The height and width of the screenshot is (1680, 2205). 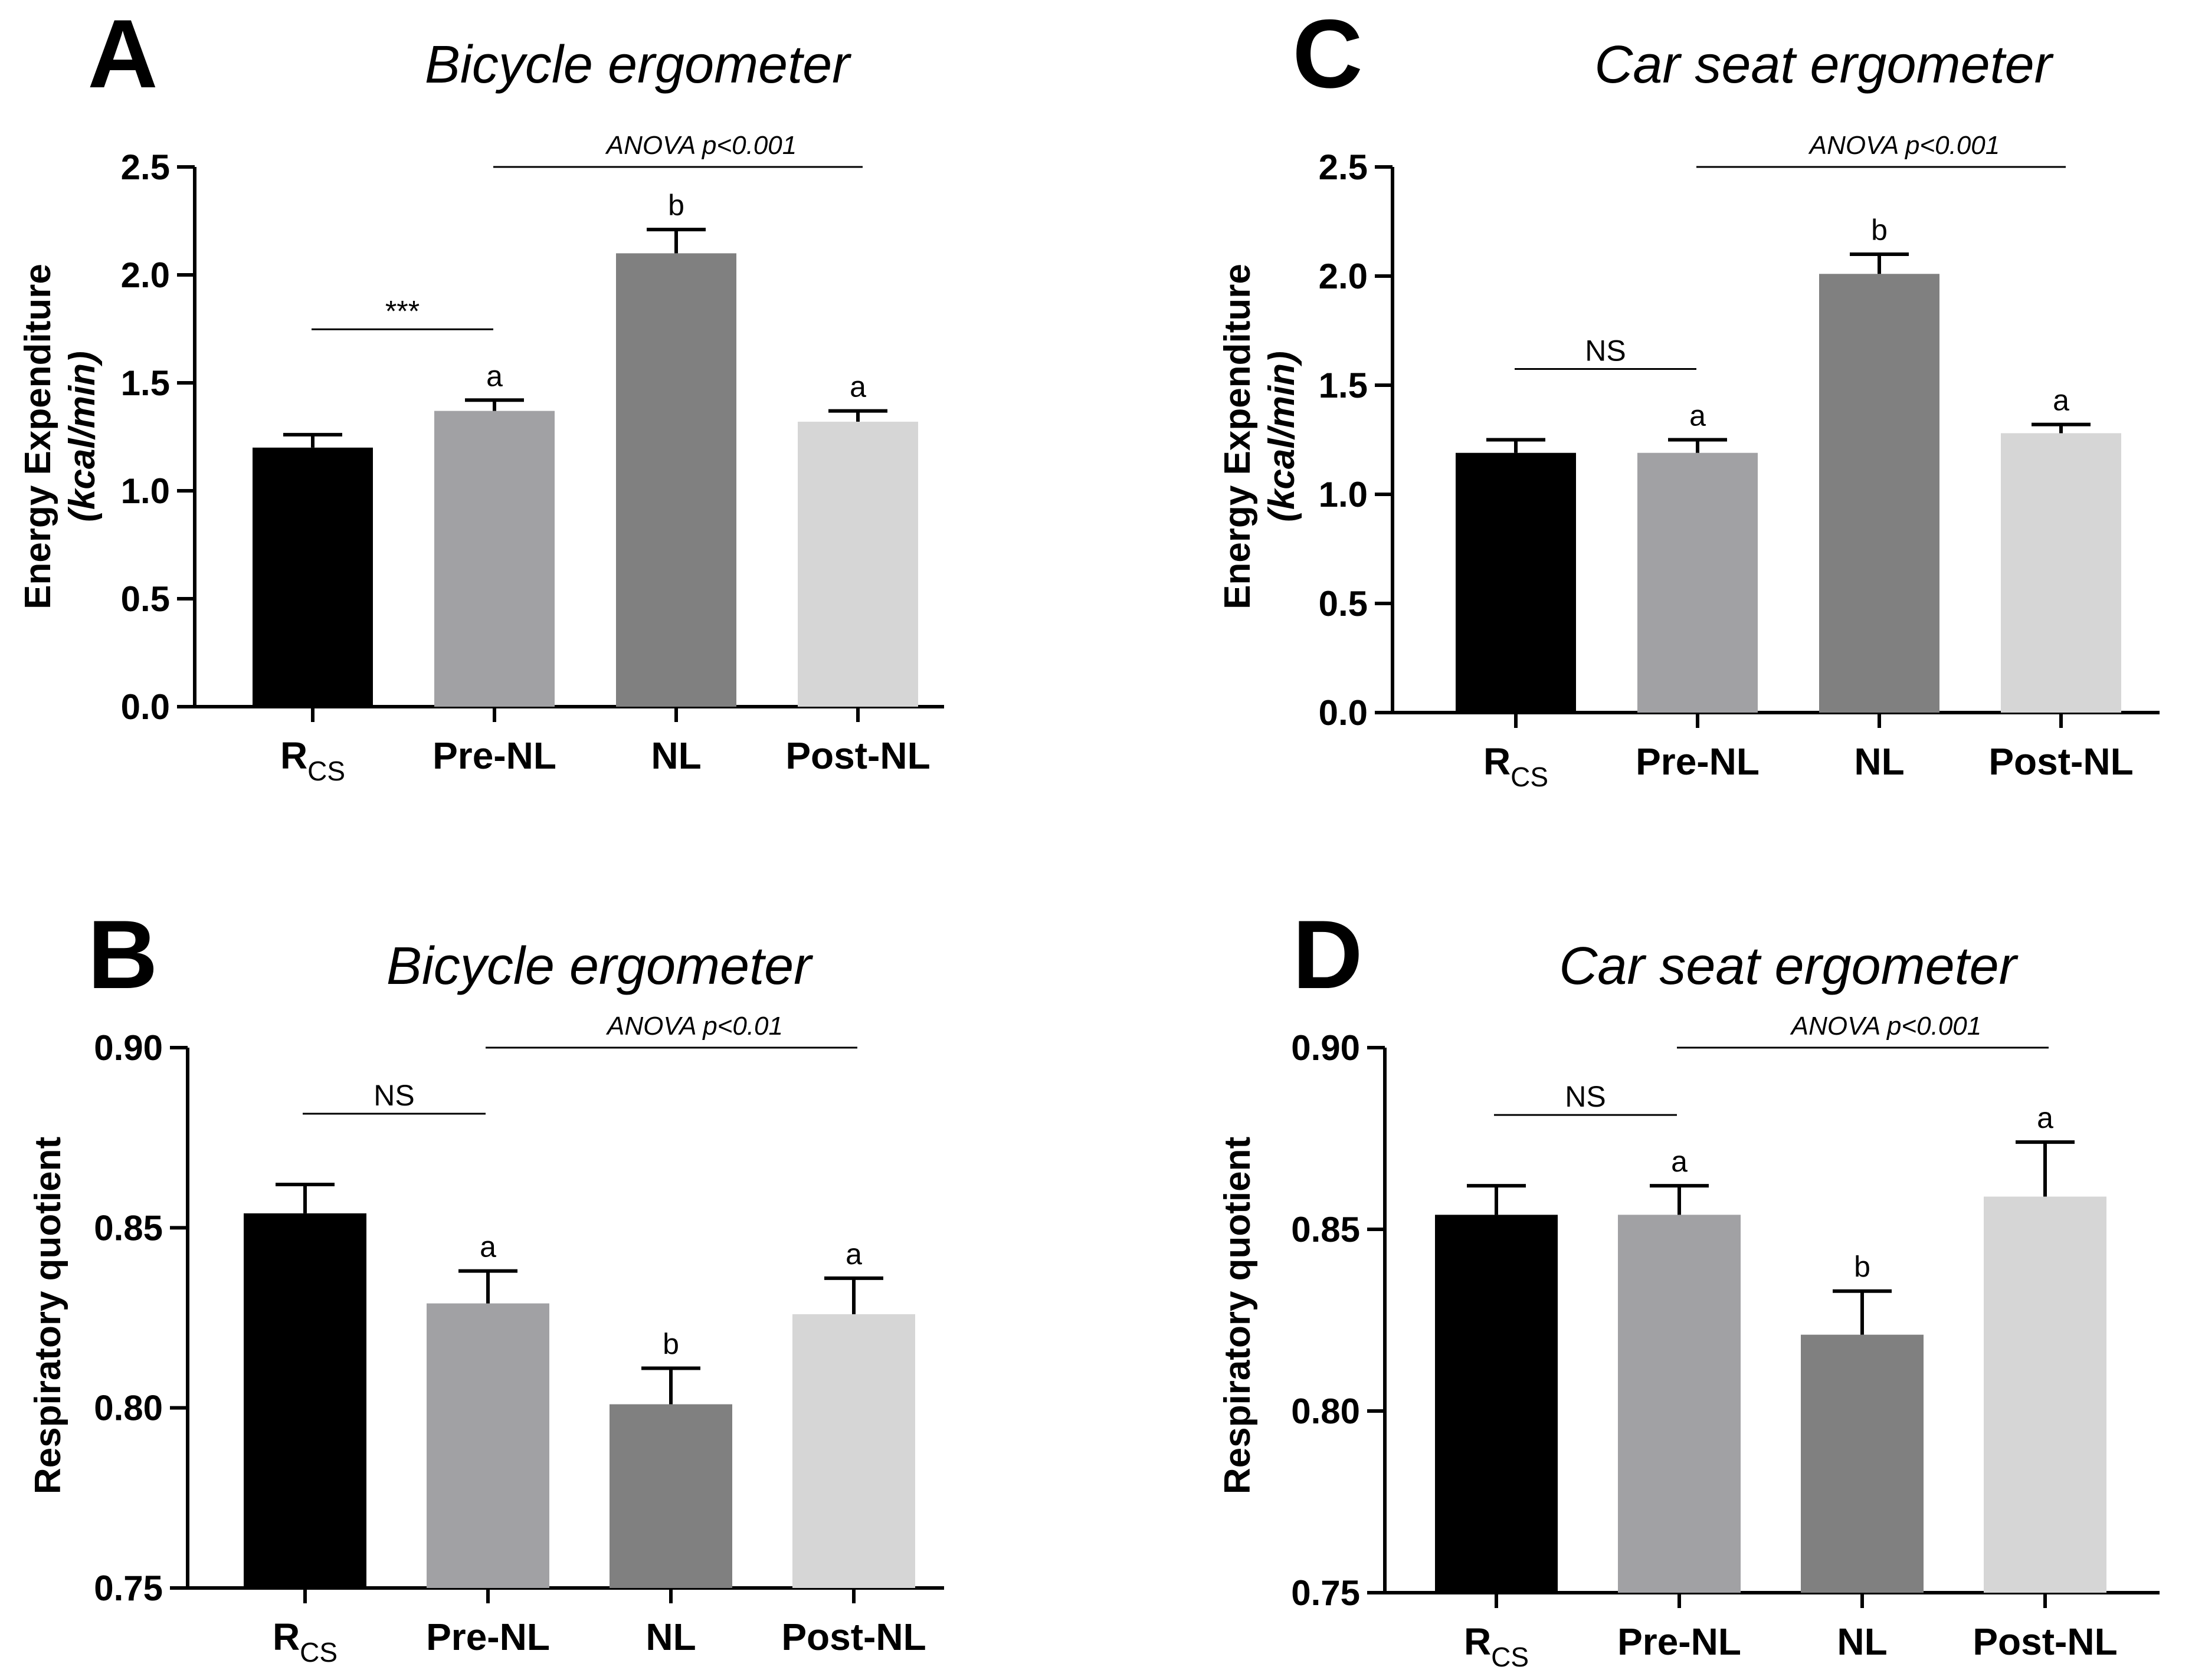 What do you see at coordinates (145, 167) in the screenshot?
I see `y-tick-label: 2.5` at bounding box center [145, 167].